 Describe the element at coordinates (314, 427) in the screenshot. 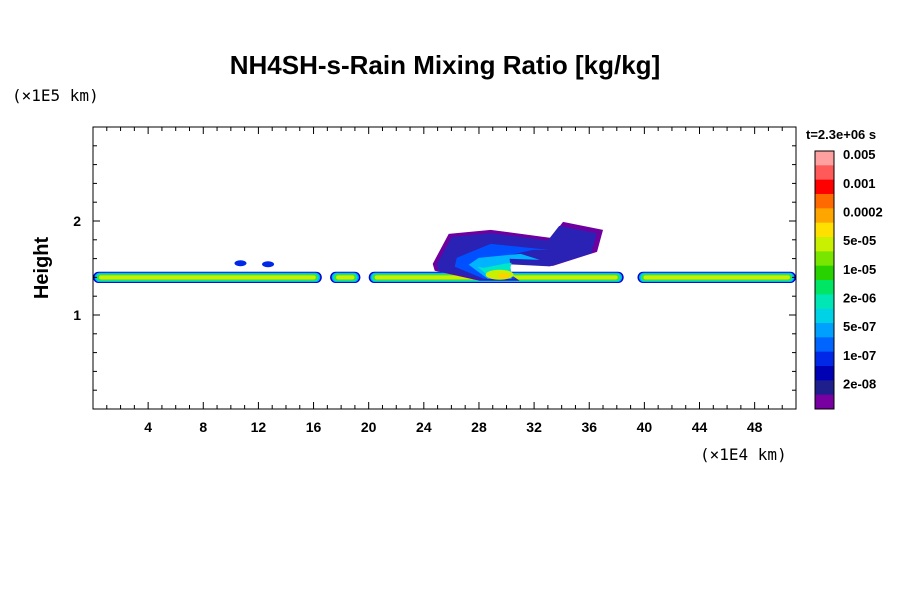

I see `x-tick-label: 16` at that location.